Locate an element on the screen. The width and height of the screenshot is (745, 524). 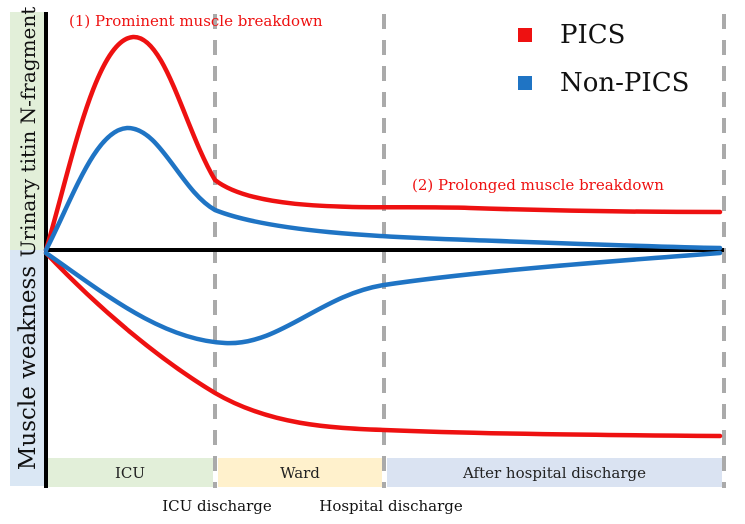
phase-after-discharge: After hospital discharge is located at coordinates (554, 472).